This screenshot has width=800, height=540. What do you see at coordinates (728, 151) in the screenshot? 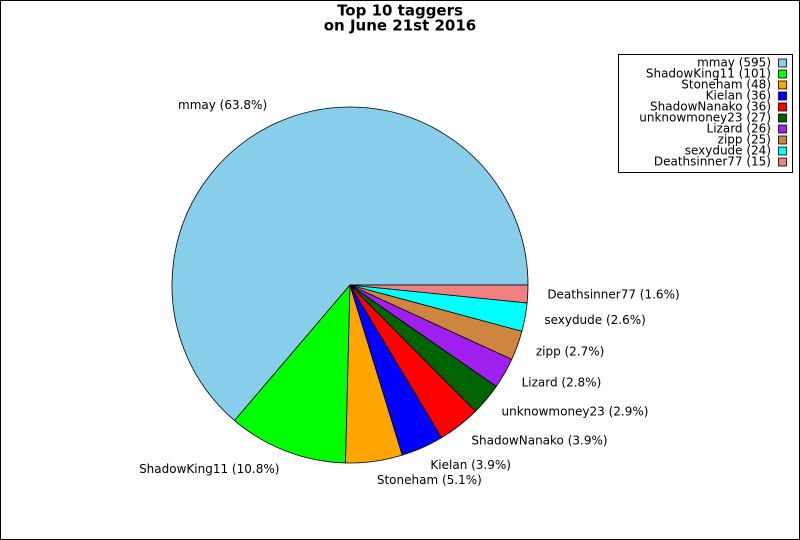
I see `legend-label: sexydude (24)` at bounding box center [728, 151].